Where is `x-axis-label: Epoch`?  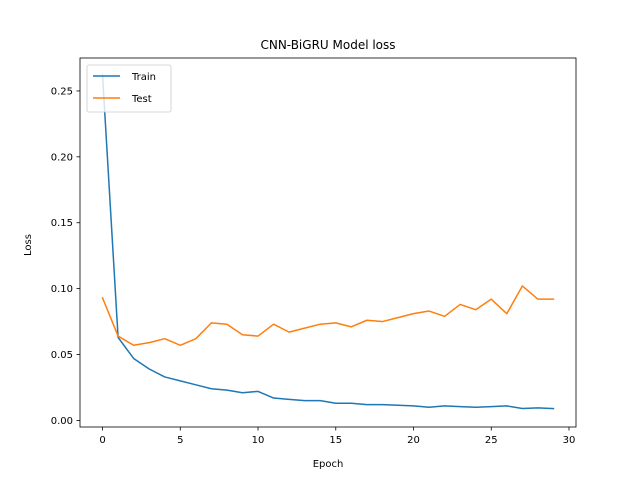
x-axis-label: Epoch is located at coordinates (328, 464).